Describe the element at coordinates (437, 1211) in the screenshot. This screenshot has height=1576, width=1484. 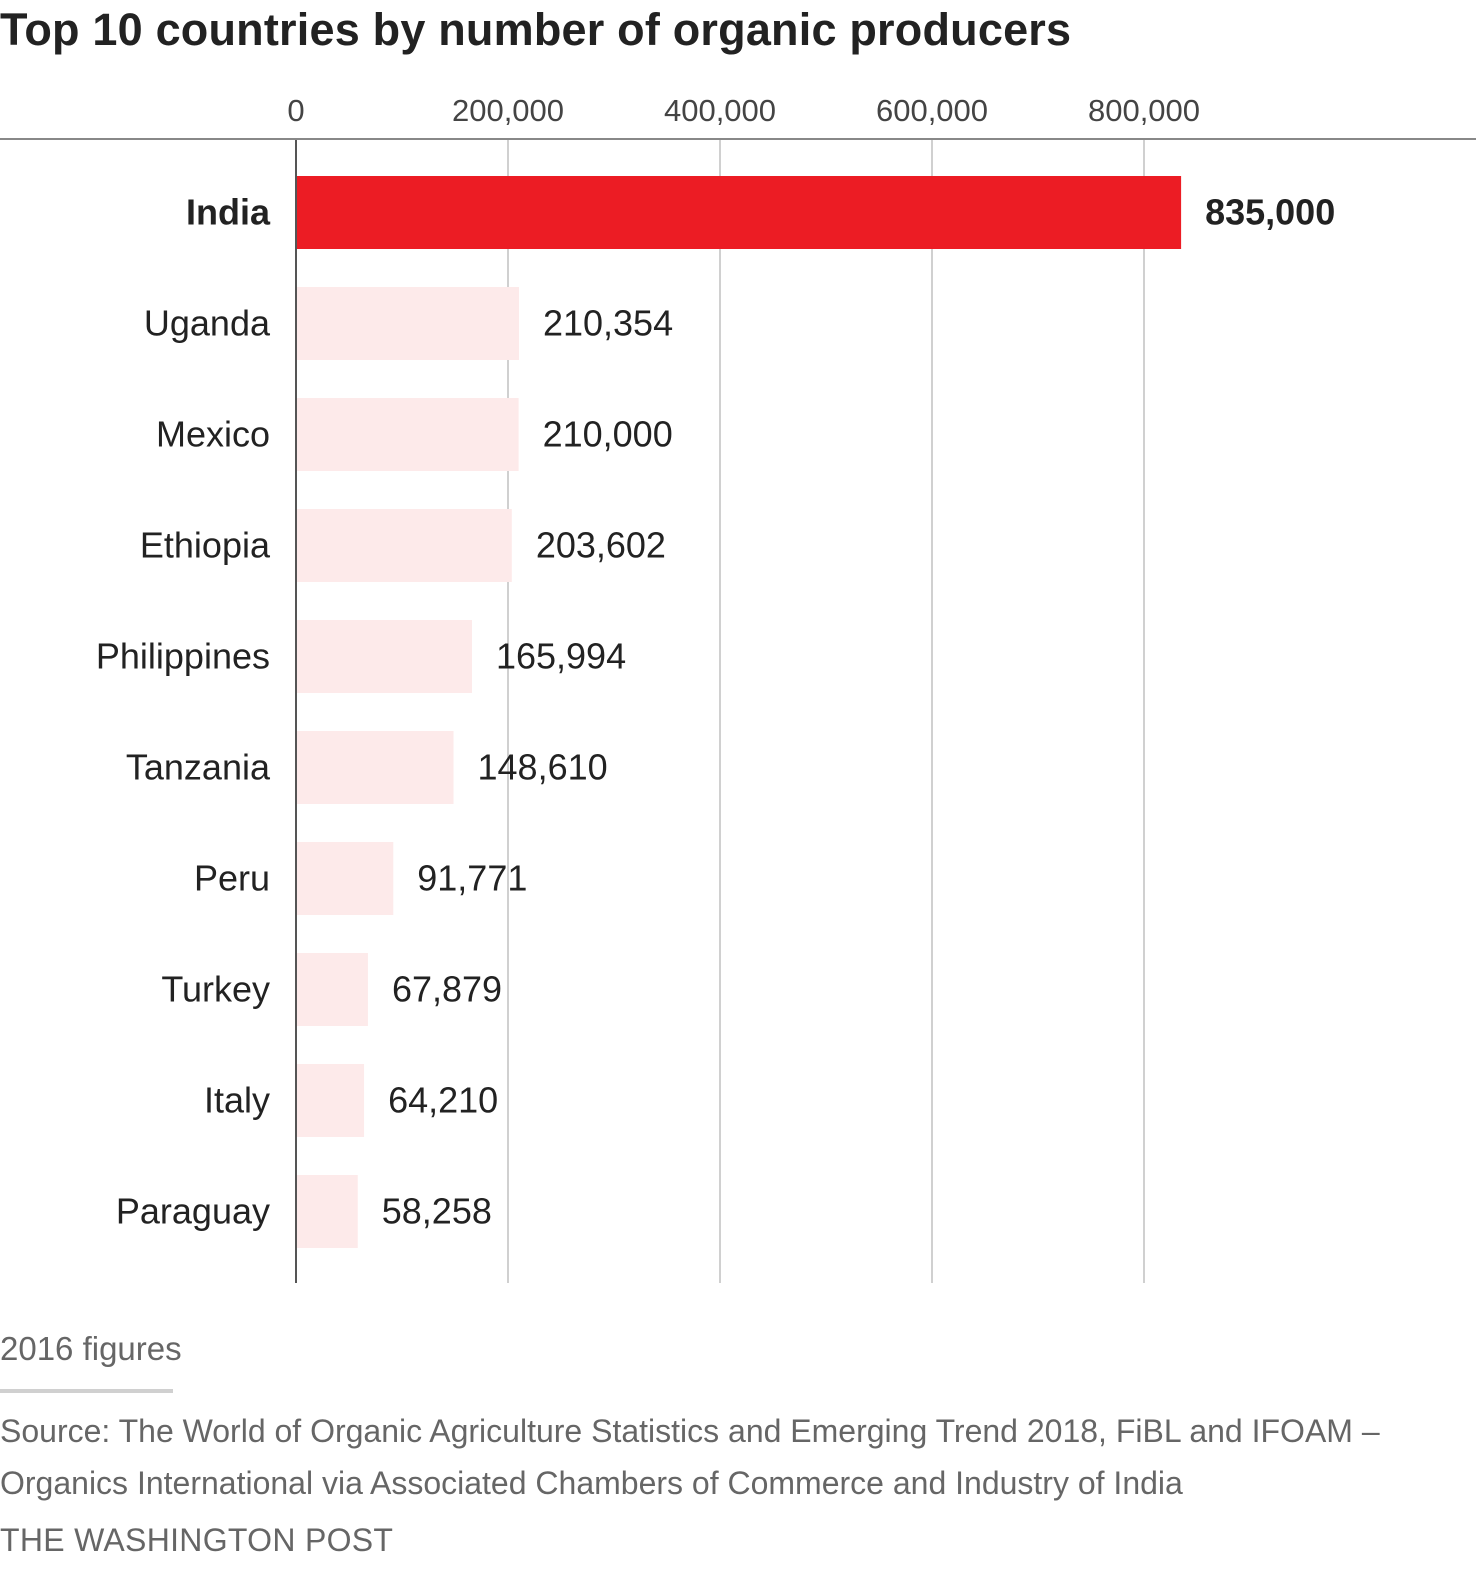
I see `value-label: 58,258` at that location.